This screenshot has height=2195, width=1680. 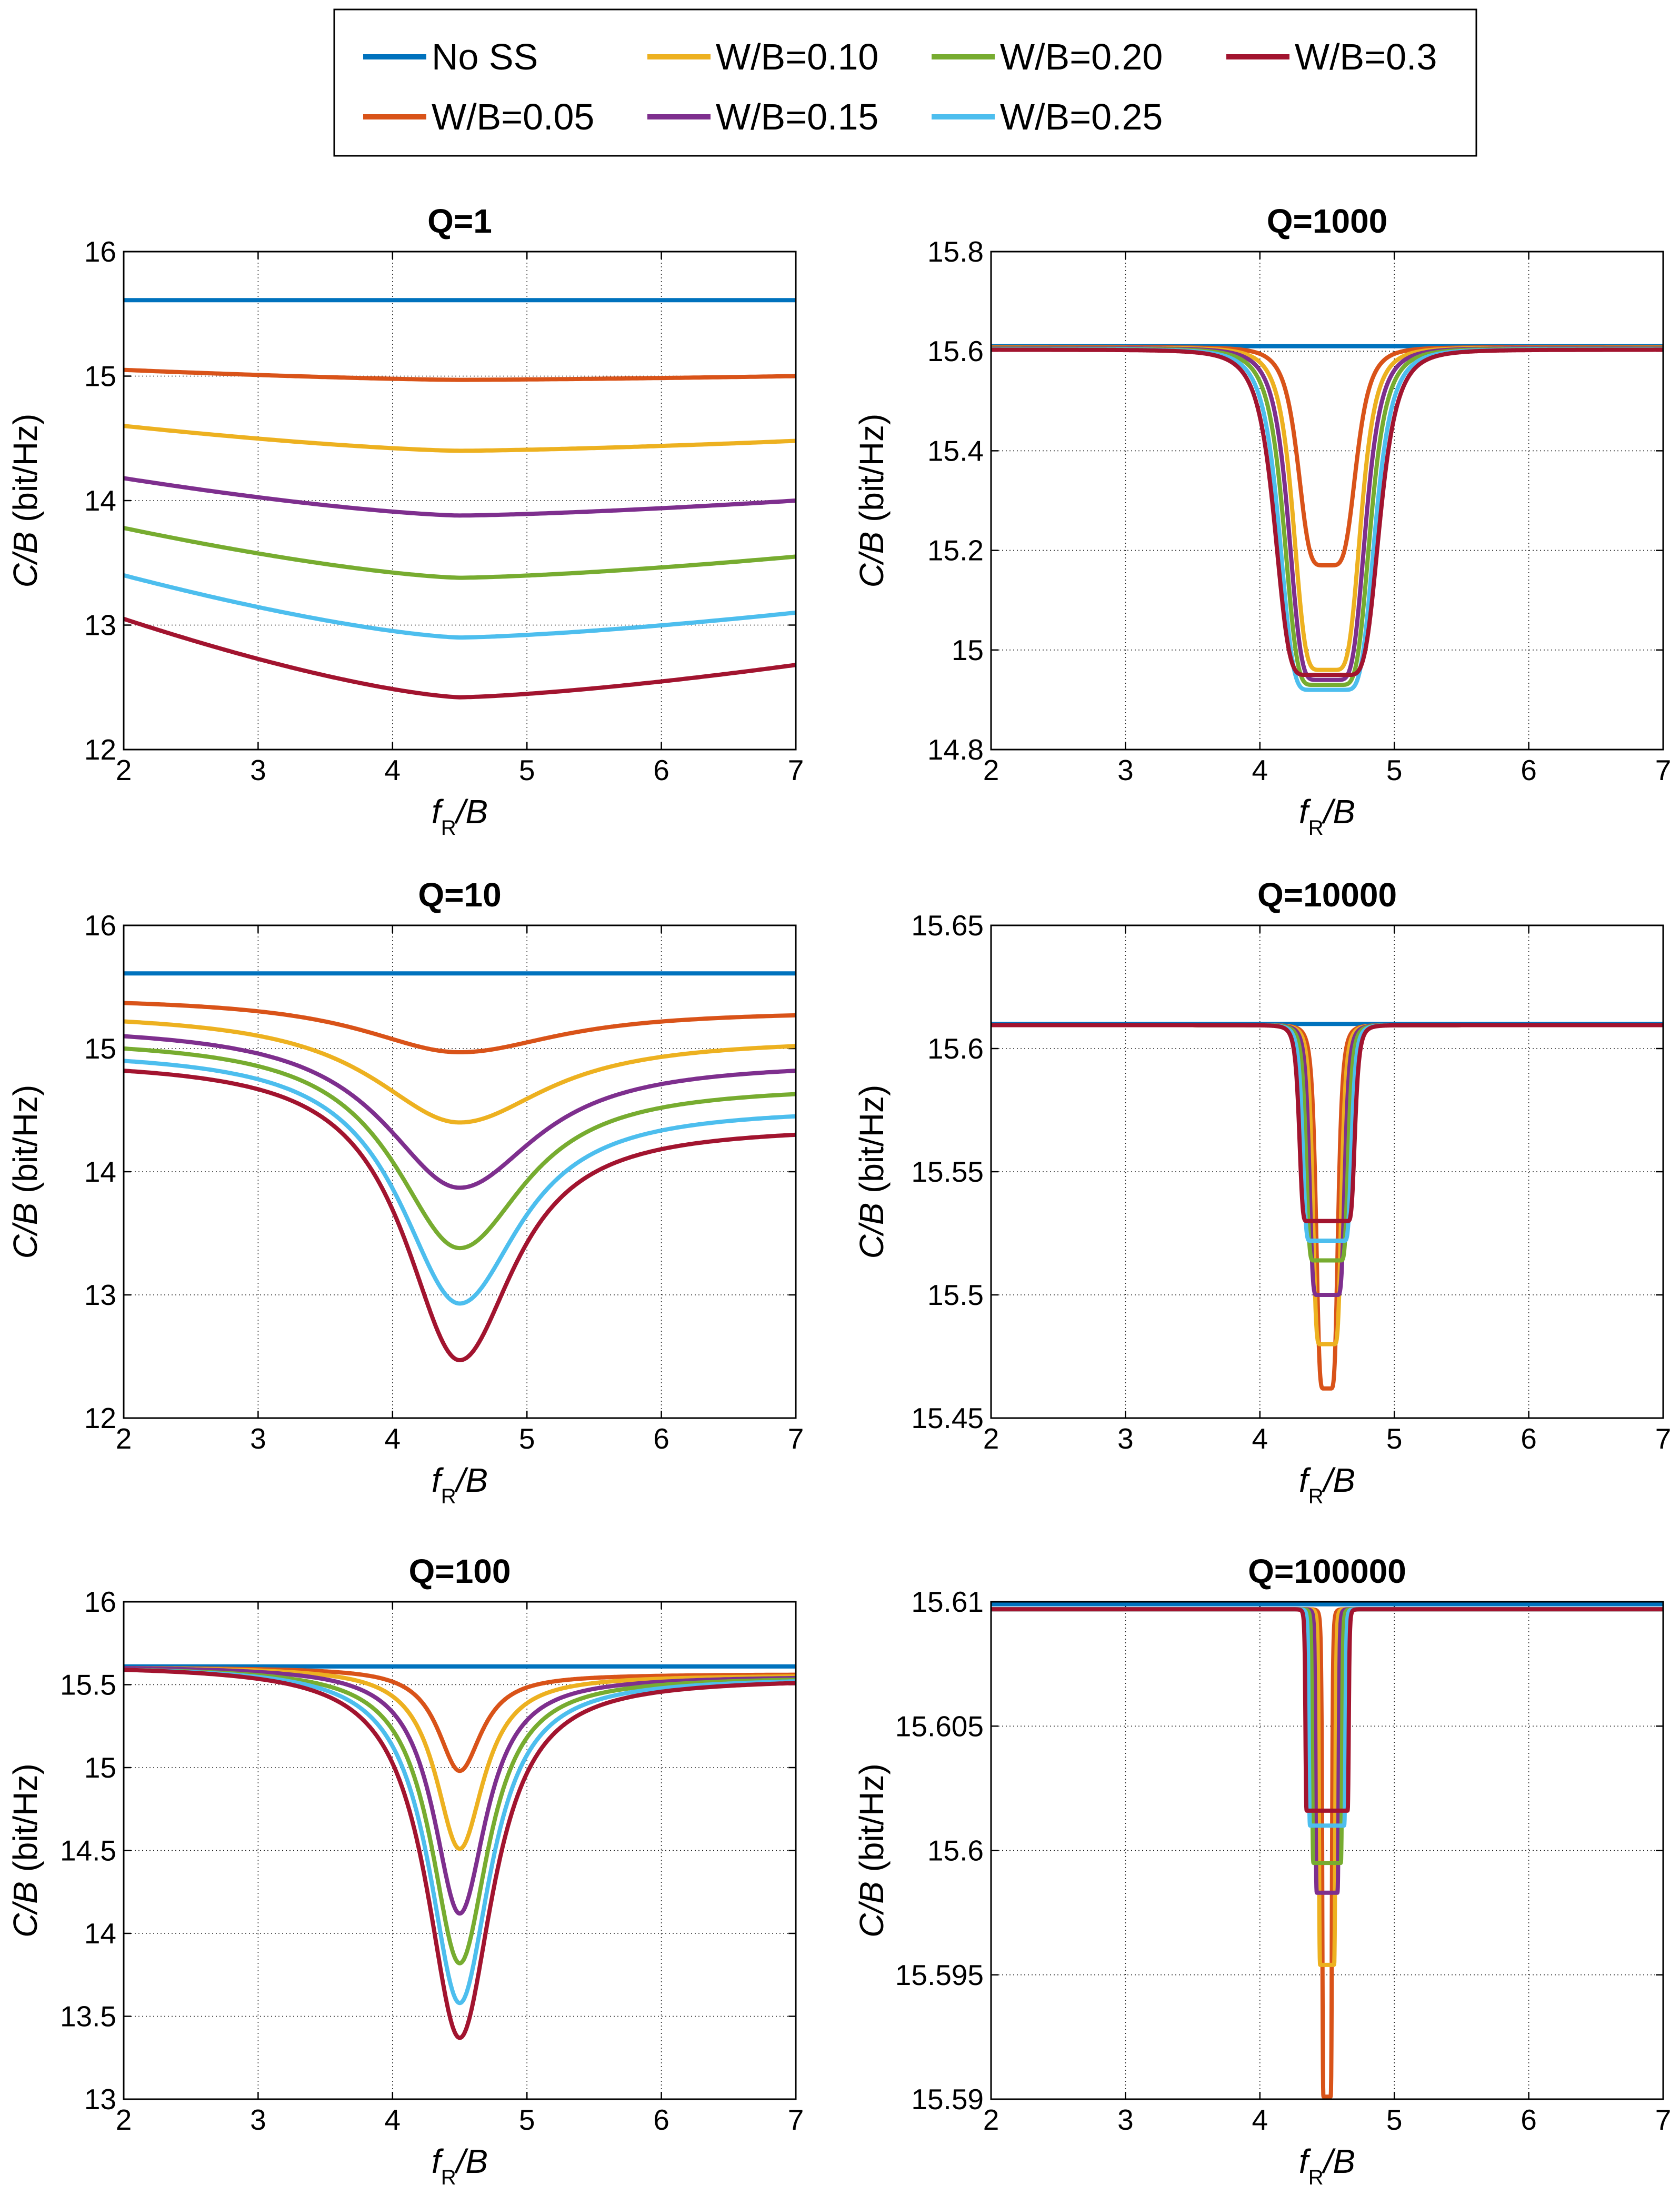 I want to click on legend-label: W/B=0.15, so click(x=797, y=116).